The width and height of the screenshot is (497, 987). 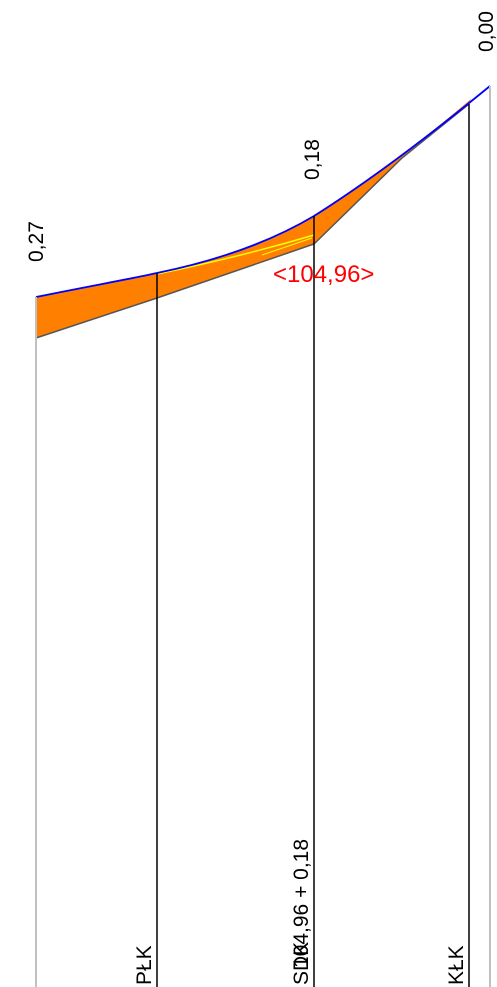 I want to click on inner-curve-highlight, so click(x=287, y=246).